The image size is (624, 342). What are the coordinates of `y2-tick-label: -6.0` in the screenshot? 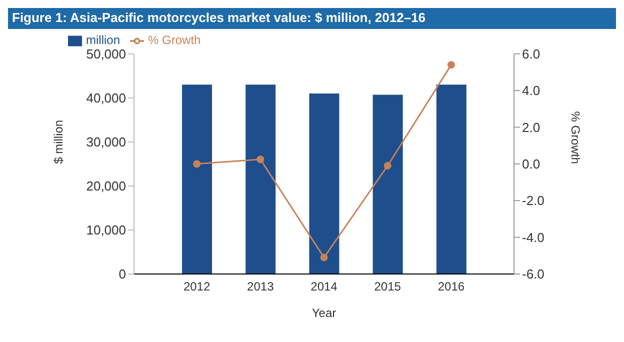 It's located at (533, 274).